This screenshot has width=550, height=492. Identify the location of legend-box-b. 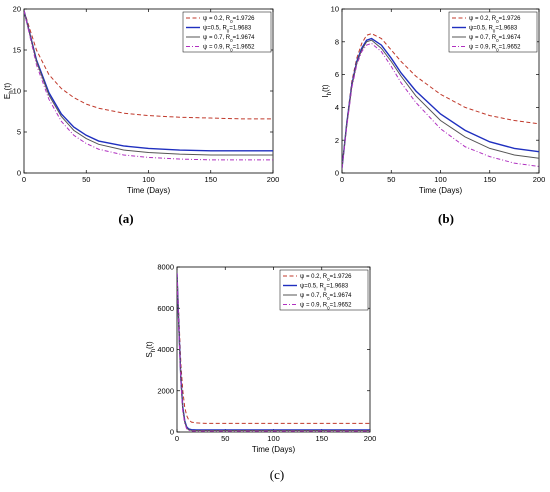
(493, 32).